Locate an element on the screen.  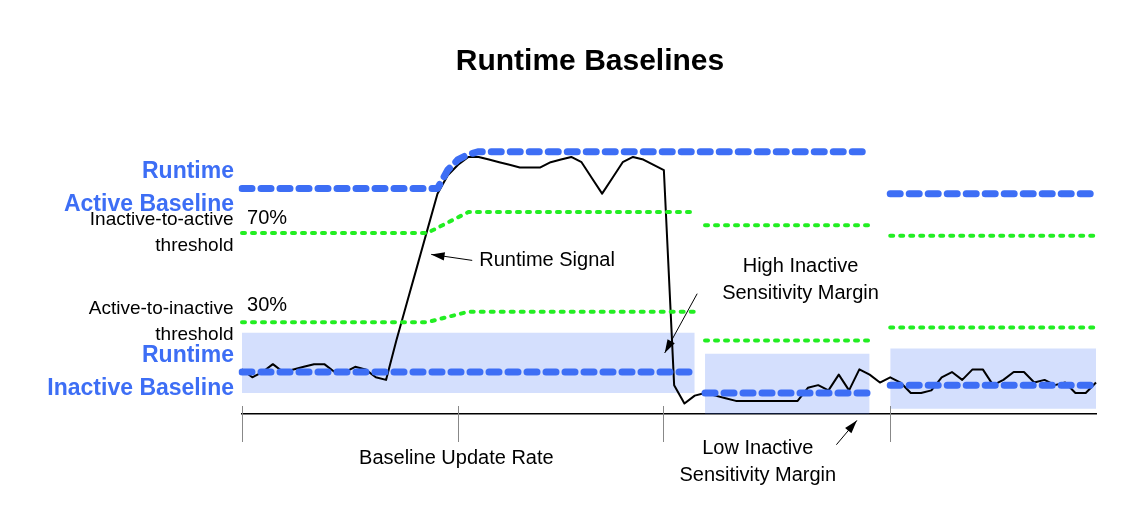
text: Baseline Update Rate is located at coordinates (456, 457).